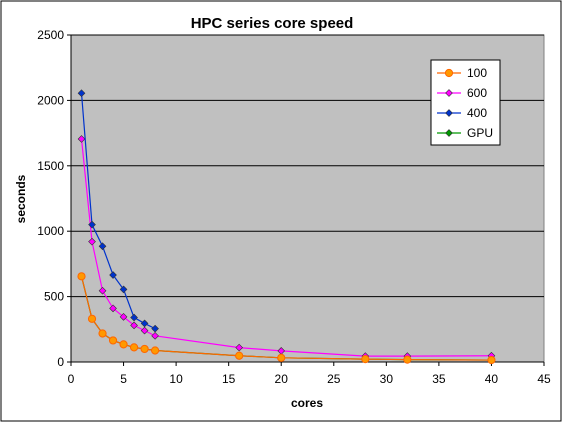 The image size is (562, 427). What do you see at coordinates (477, 73) in the screenshot?
I see `legend-label: 100` at bounding box center [477, 73].